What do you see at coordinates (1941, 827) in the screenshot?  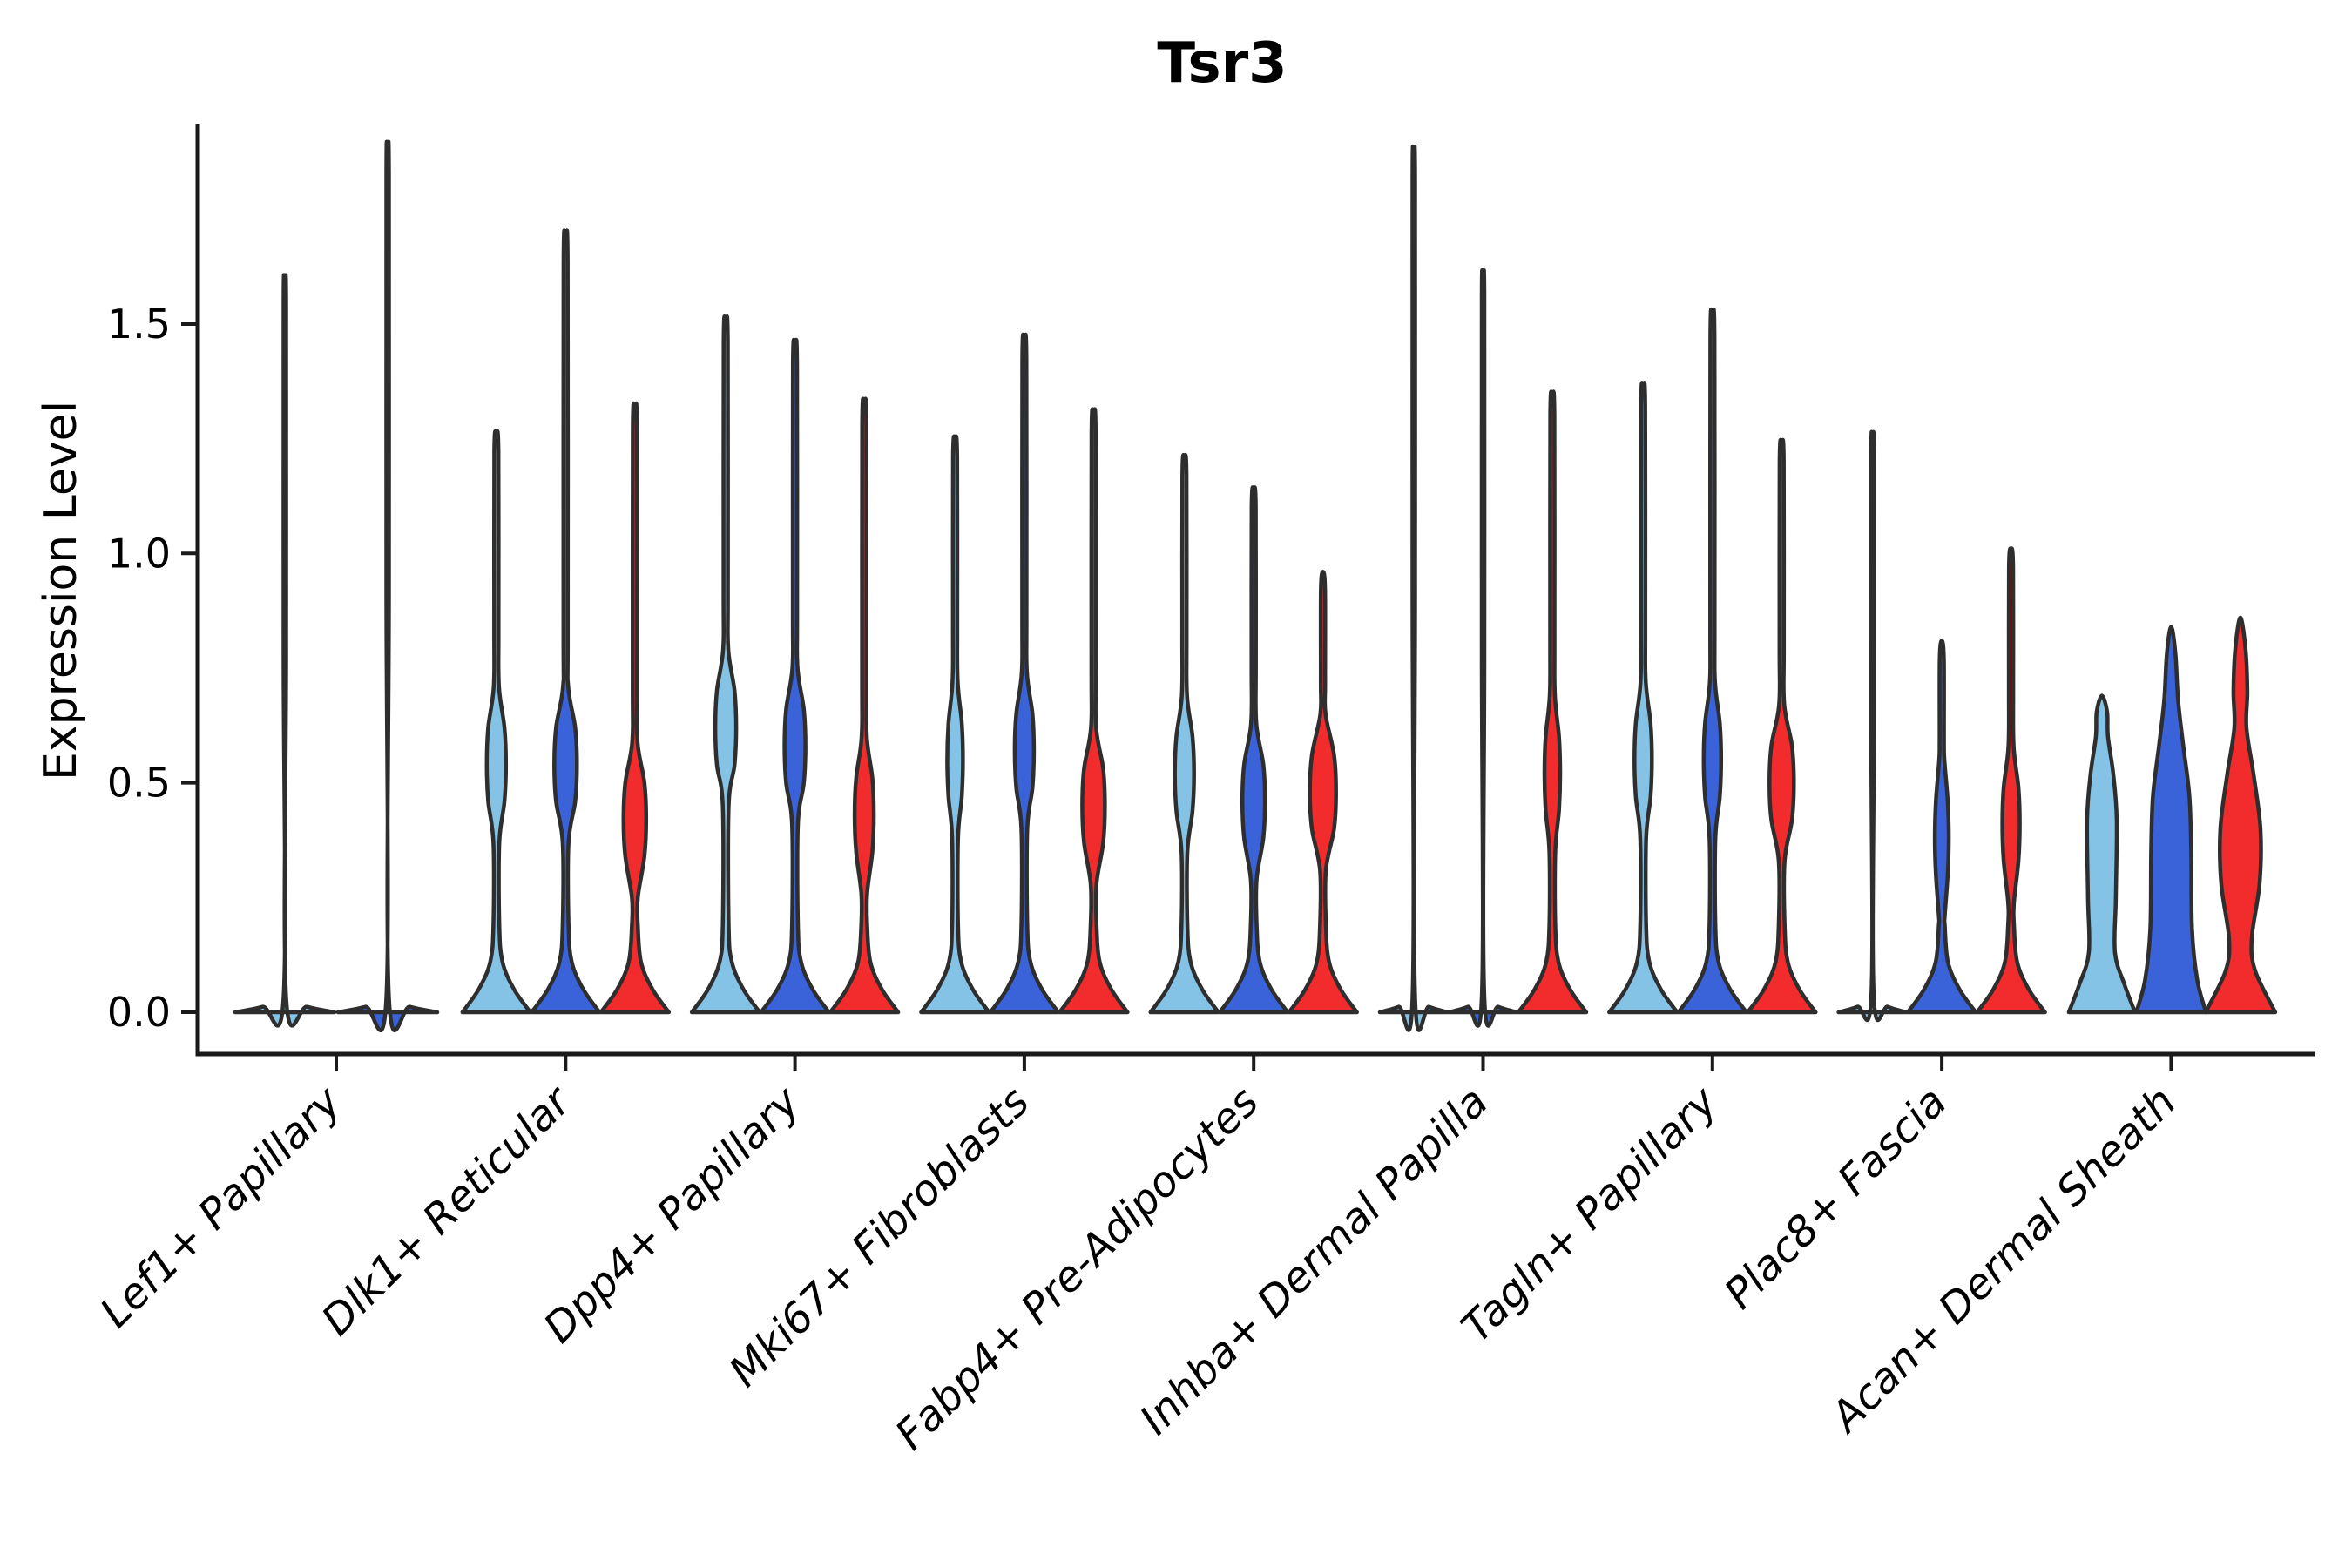 I see `violin-7-blue` at bounding box center [1941, 827].